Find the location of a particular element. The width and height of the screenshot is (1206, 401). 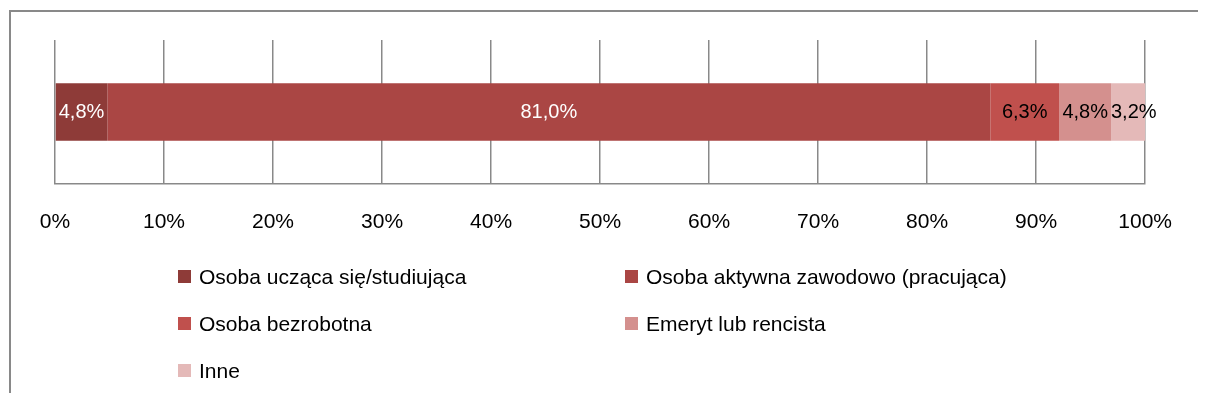

x-tick-label: 20% is located at coordinates (273, 221).